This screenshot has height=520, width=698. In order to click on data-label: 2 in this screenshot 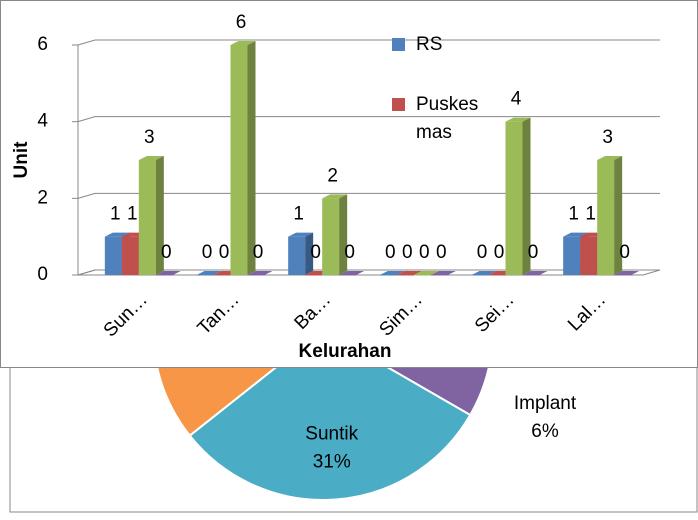, I will do `click(332, 175)`.